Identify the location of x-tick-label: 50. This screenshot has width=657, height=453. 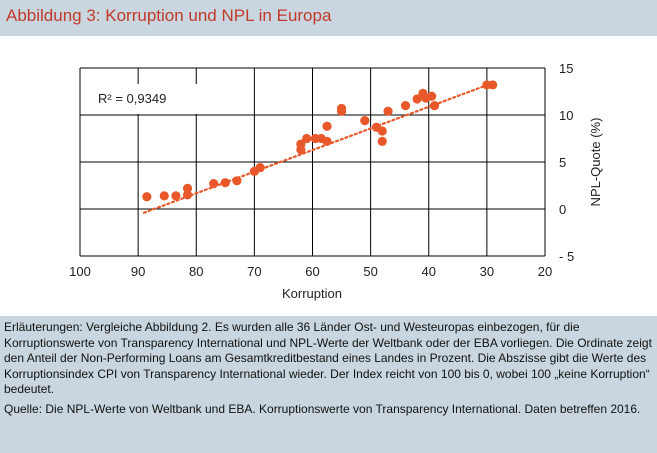
(370, 271).